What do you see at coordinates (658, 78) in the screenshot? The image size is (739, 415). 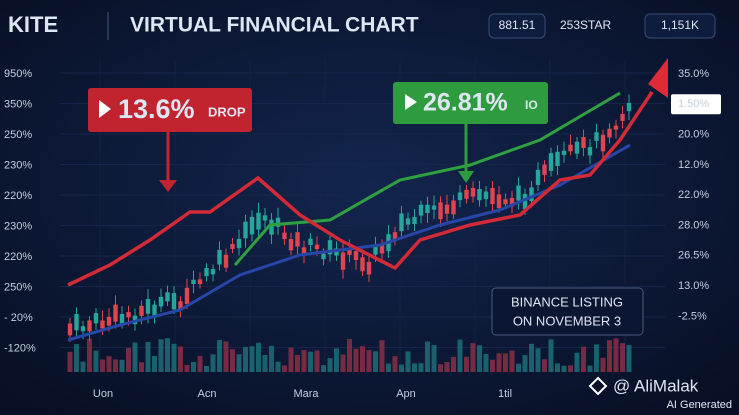 I see `red-arrowhead` at bounding box center [658, 78].